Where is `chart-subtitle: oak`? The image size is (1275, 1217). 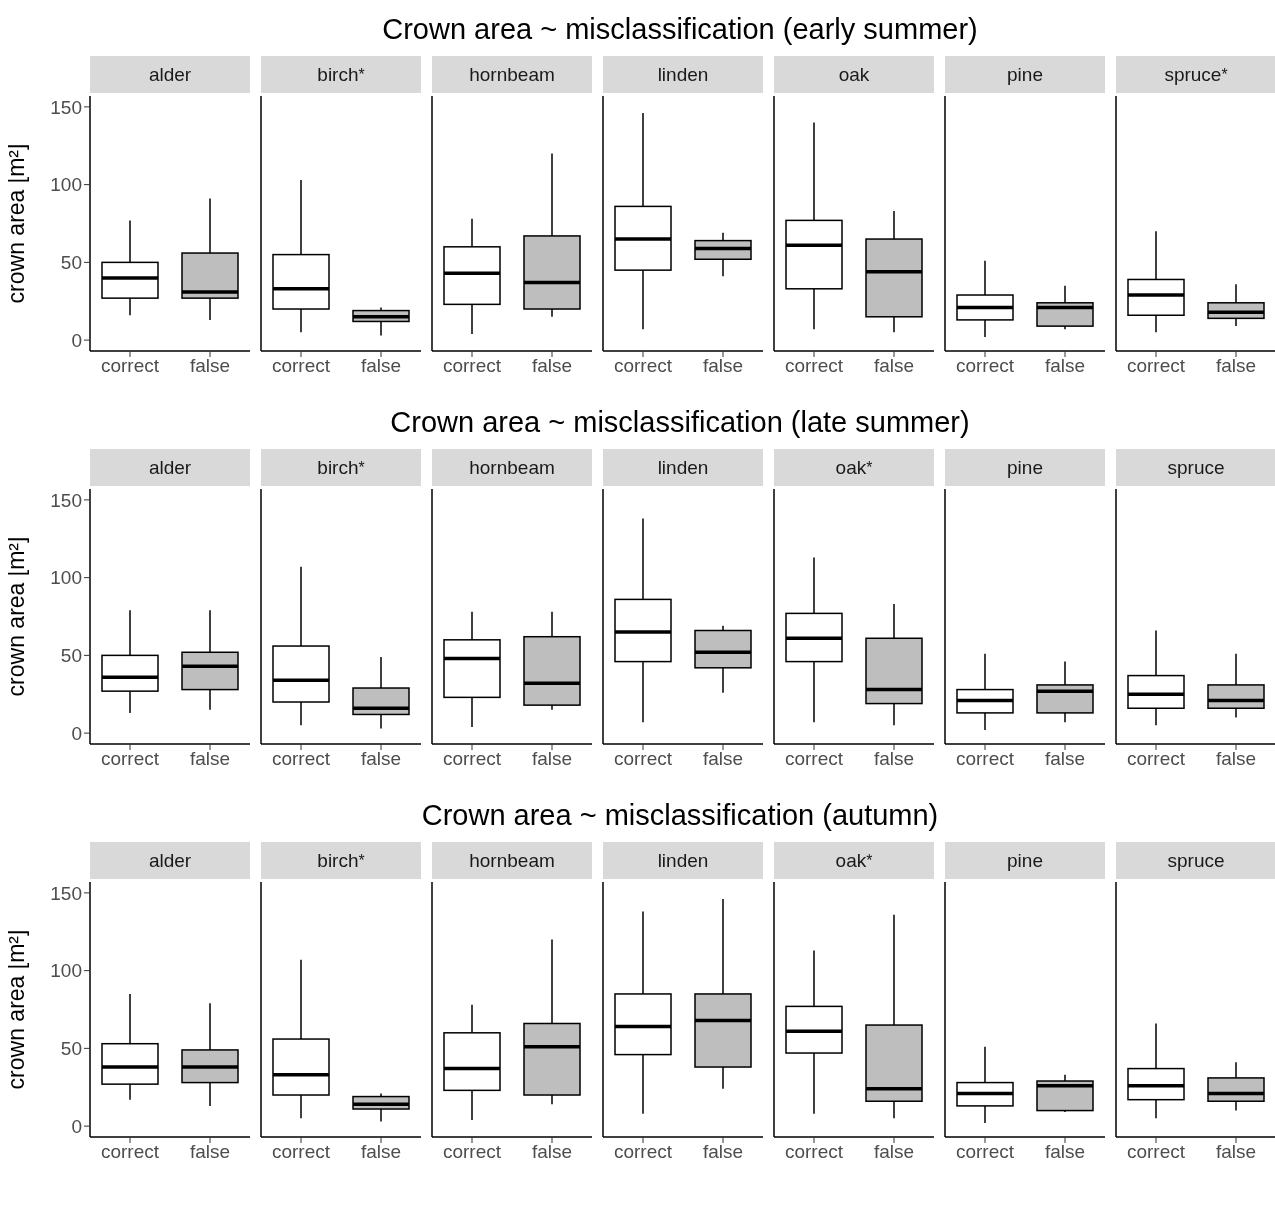
chart-subtitle: oak is located at coordinates (854, 74).